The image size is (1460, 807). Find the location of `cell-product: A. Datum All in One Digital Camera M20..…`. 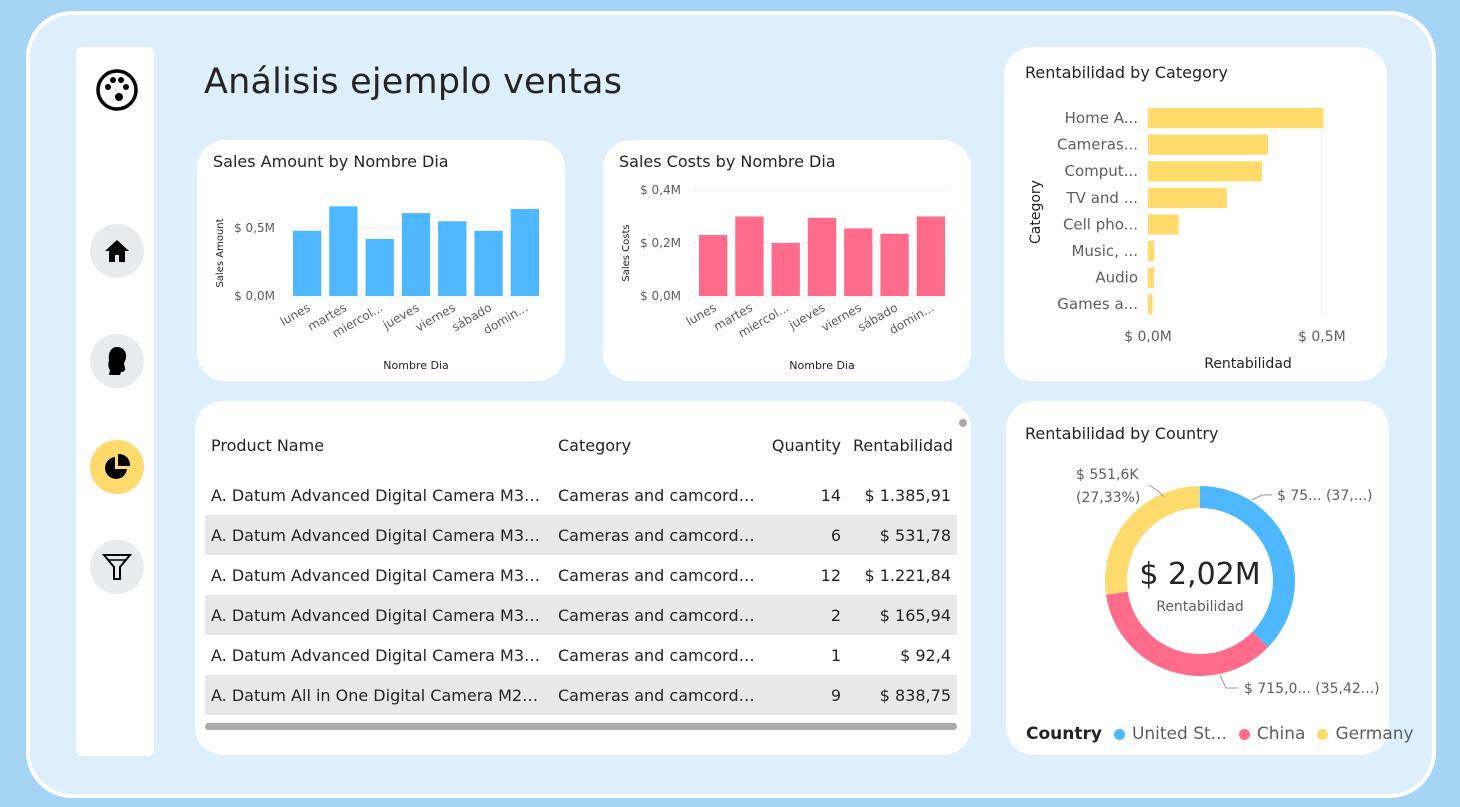

cell-product: A. Datum All in One Digital Camera M20..… is located at coordinates (378, 695).